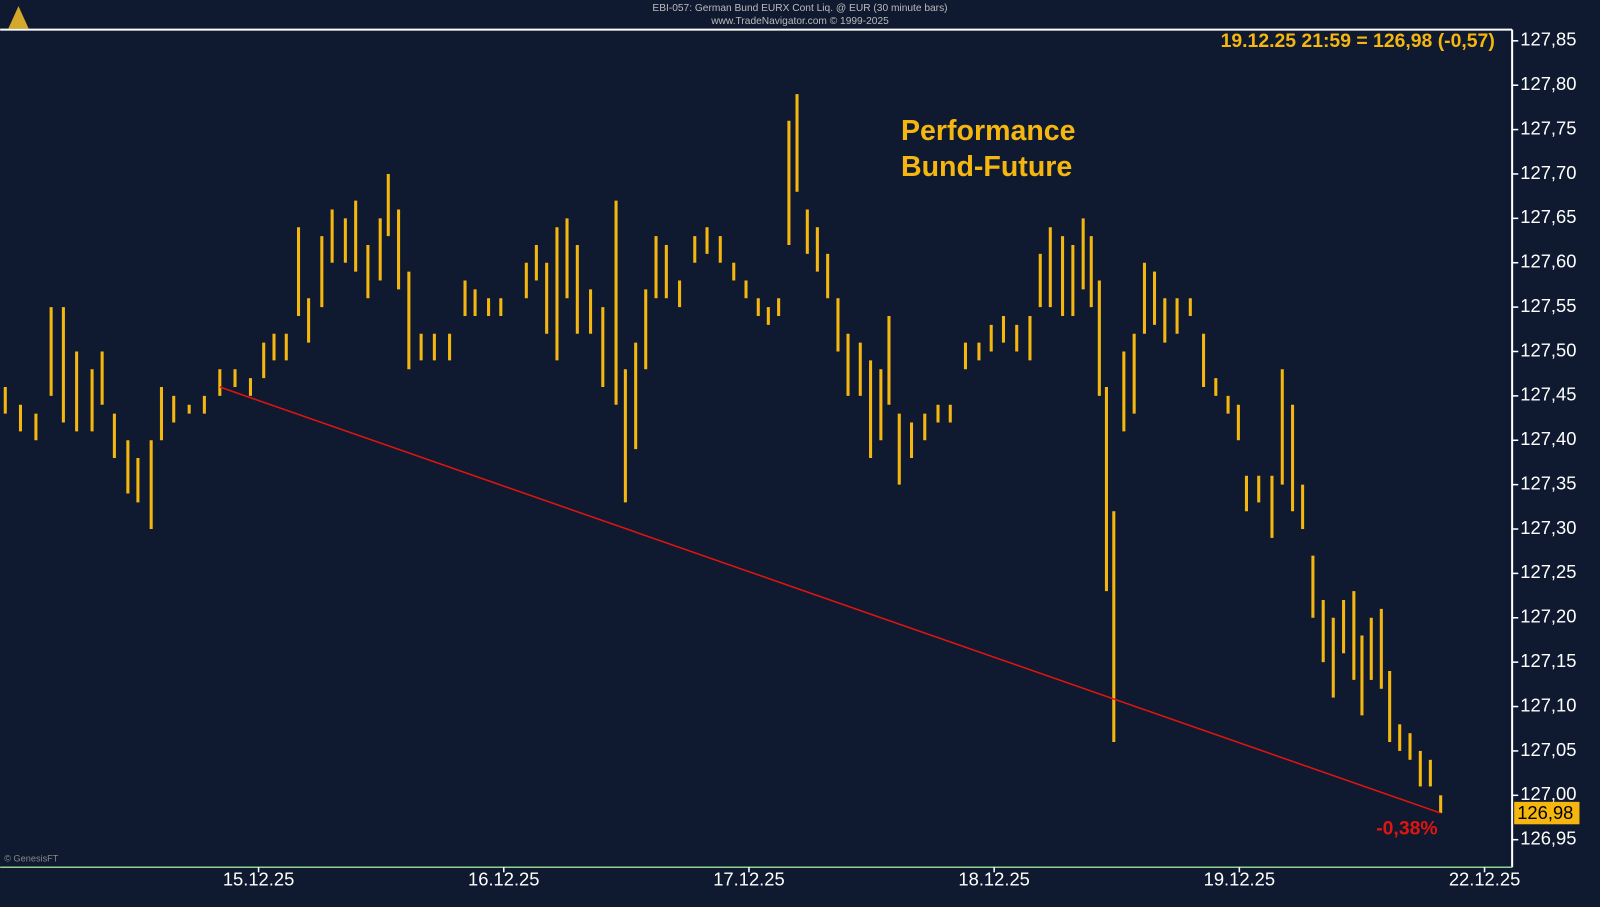 This screenshot has width=1600, height=907. Describe the element at coordinates (1548, 749) in the screenshot. I see `y-tick-label: 127,05` at that location.